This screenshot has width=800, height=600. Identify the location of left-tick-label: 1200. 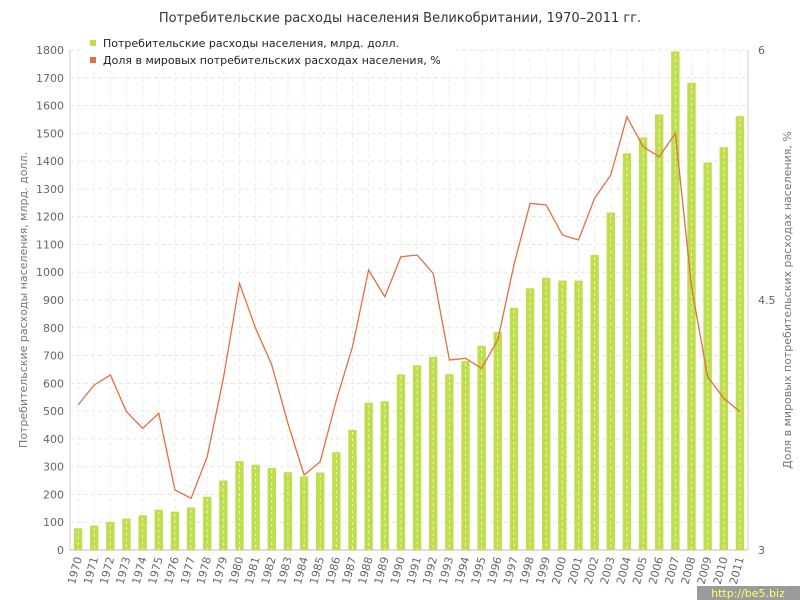
(50, 217).